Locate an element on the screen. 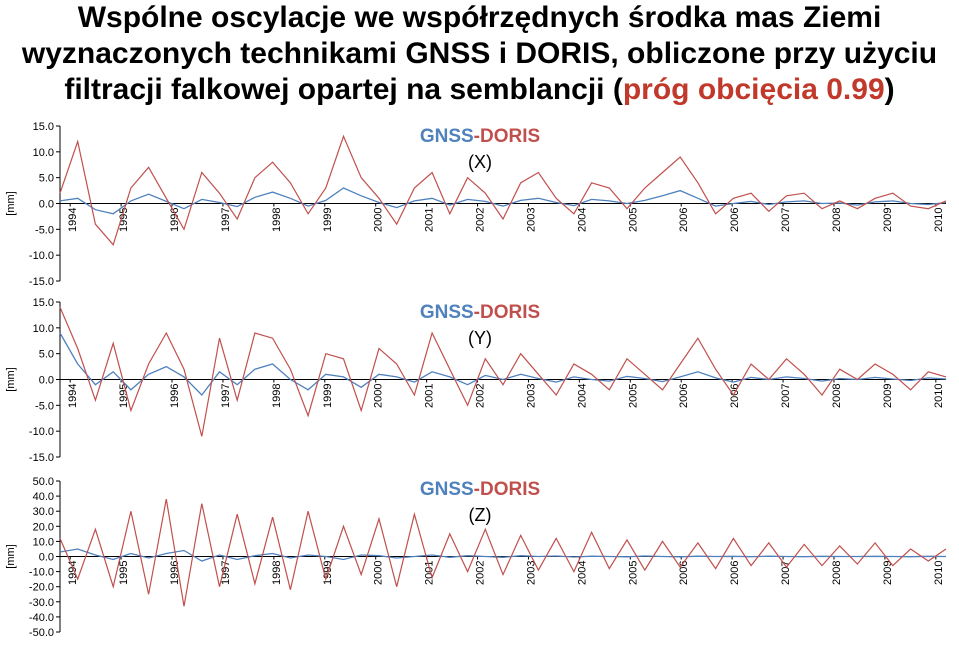 This screenshot has height=645, width=959. x-tick-label-z: 1998 is located at coordinates (277, 573).